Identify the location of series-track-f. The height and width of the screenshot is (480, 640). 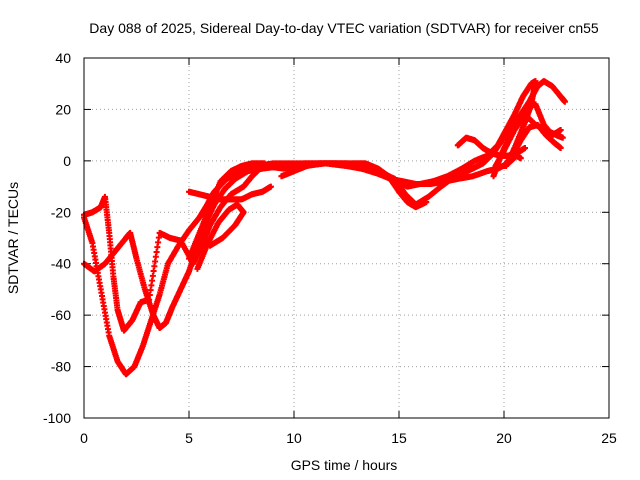
(227, 211).